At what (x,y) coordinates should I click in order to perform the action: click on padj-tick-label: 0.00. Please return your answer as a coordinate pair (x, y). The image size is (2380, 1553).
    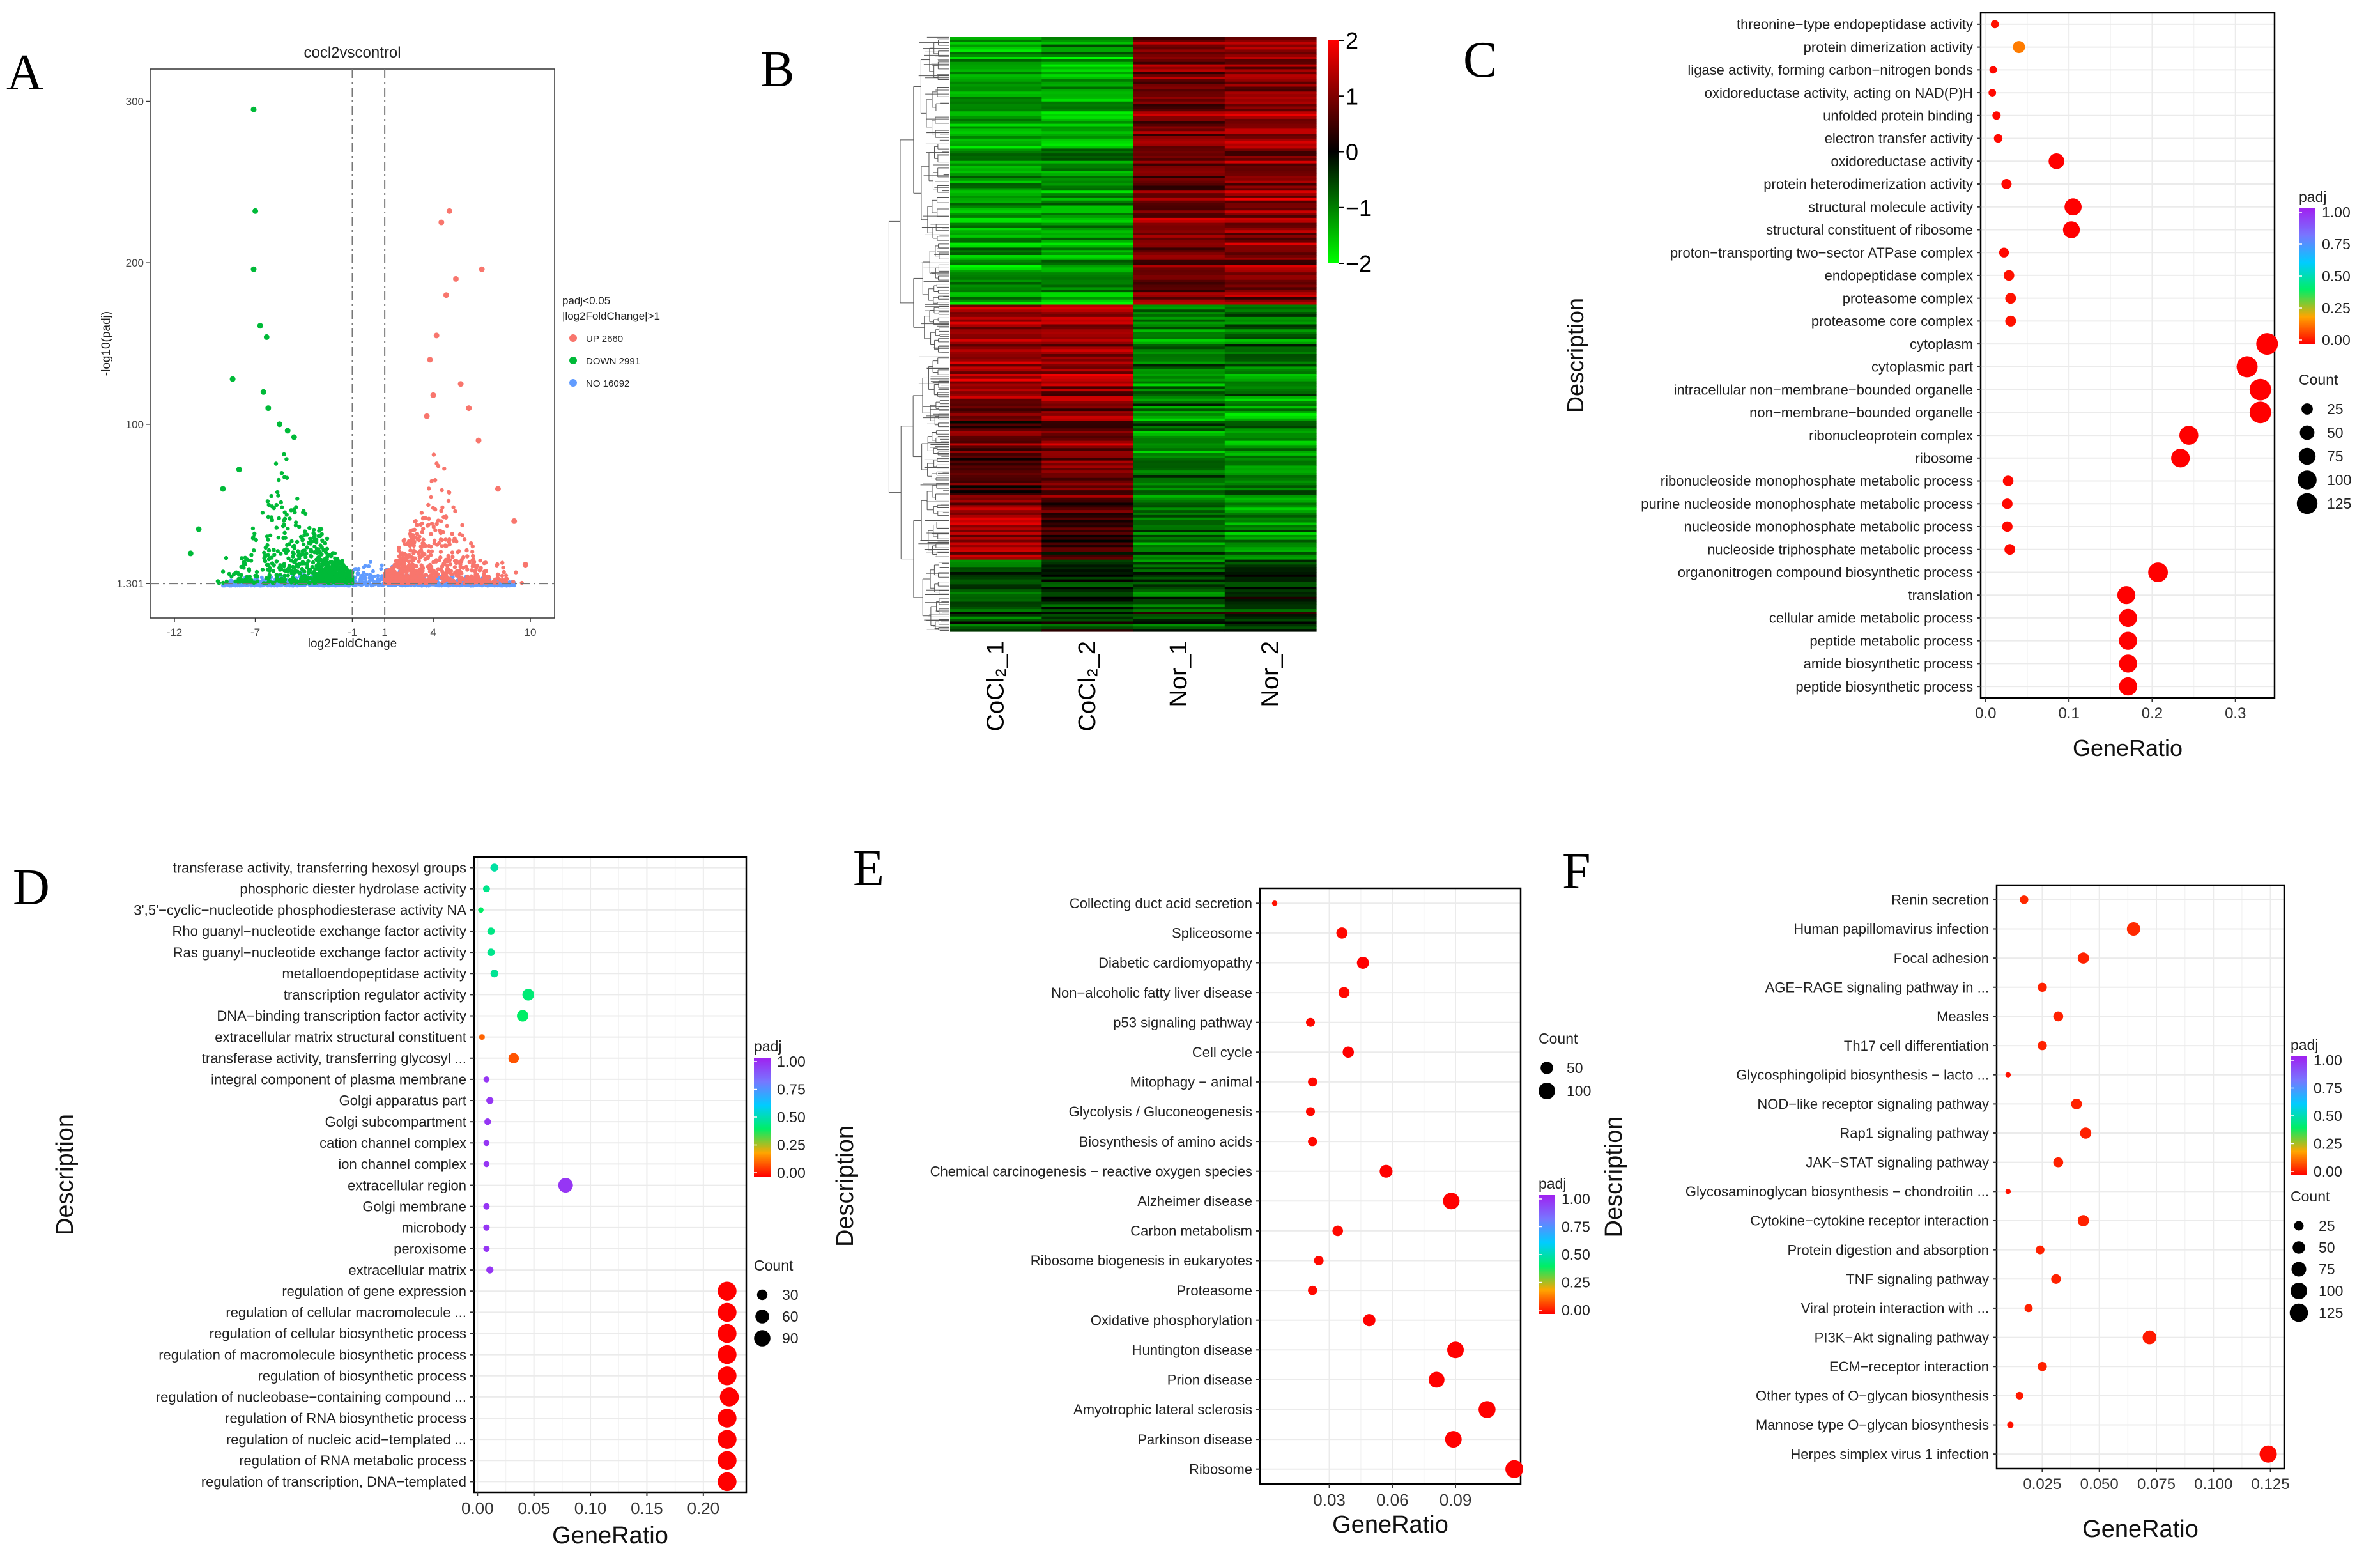
    Looking at the image, I should click on (2336, 340).